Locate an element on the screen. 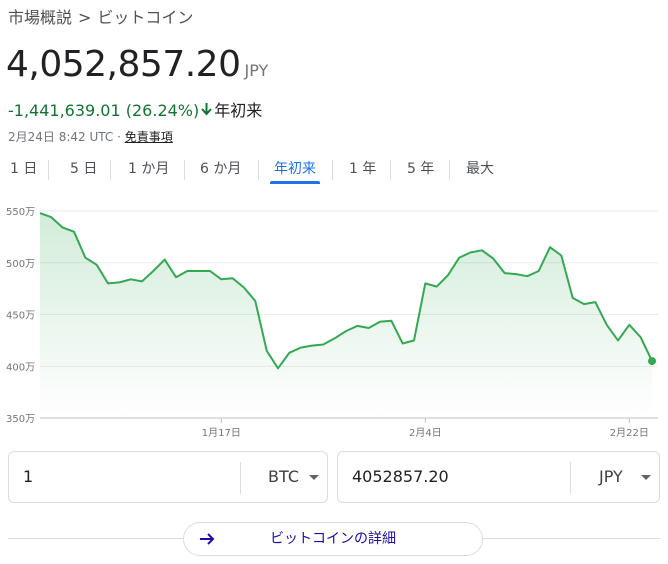 This screenshot has height=564, width=668. tab-1y: 1 年 is located at coordinates (362, 171).